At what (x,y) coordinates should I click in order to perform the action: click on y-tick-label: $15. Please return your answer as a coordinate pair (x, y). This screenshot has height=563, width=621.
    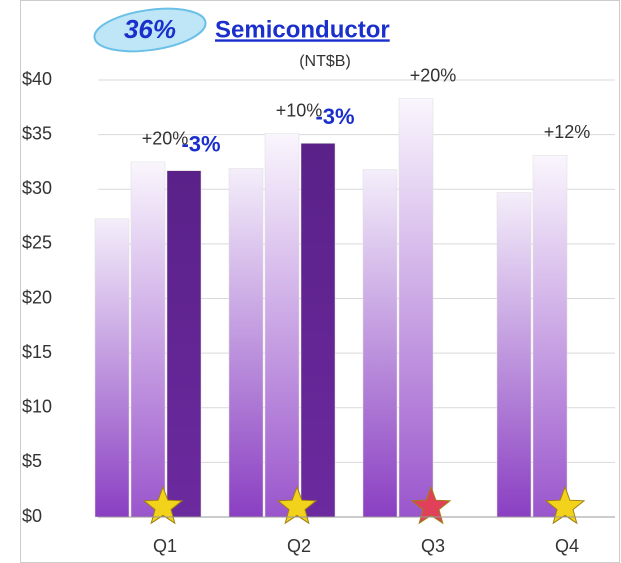
    Looking at the image, I should click on (37, 352).